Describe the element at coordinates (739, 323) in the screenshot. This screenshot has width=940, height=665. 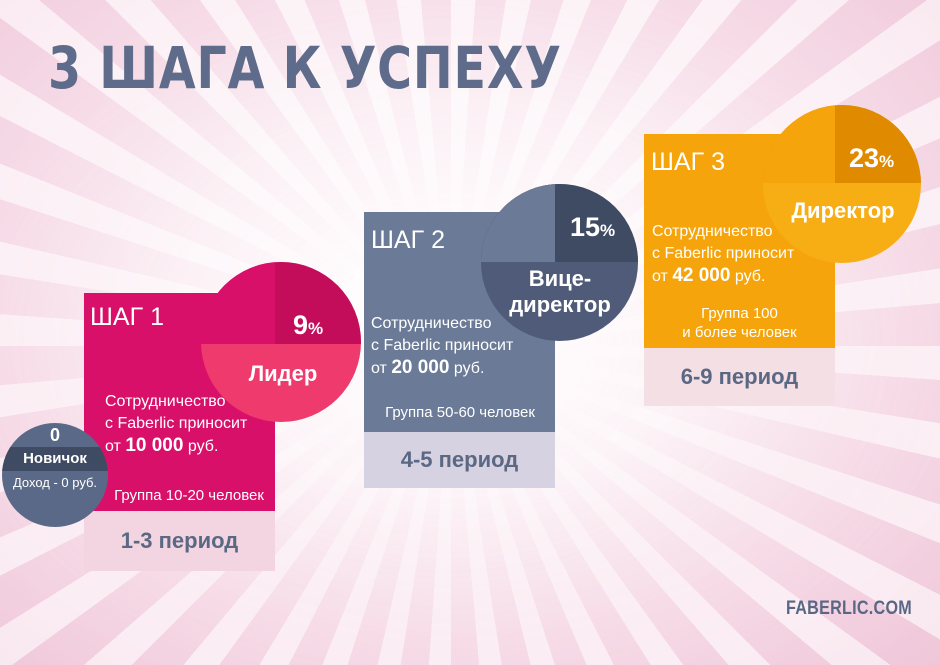
I see `step-3-group: Группа 100 и более человек` at that location.